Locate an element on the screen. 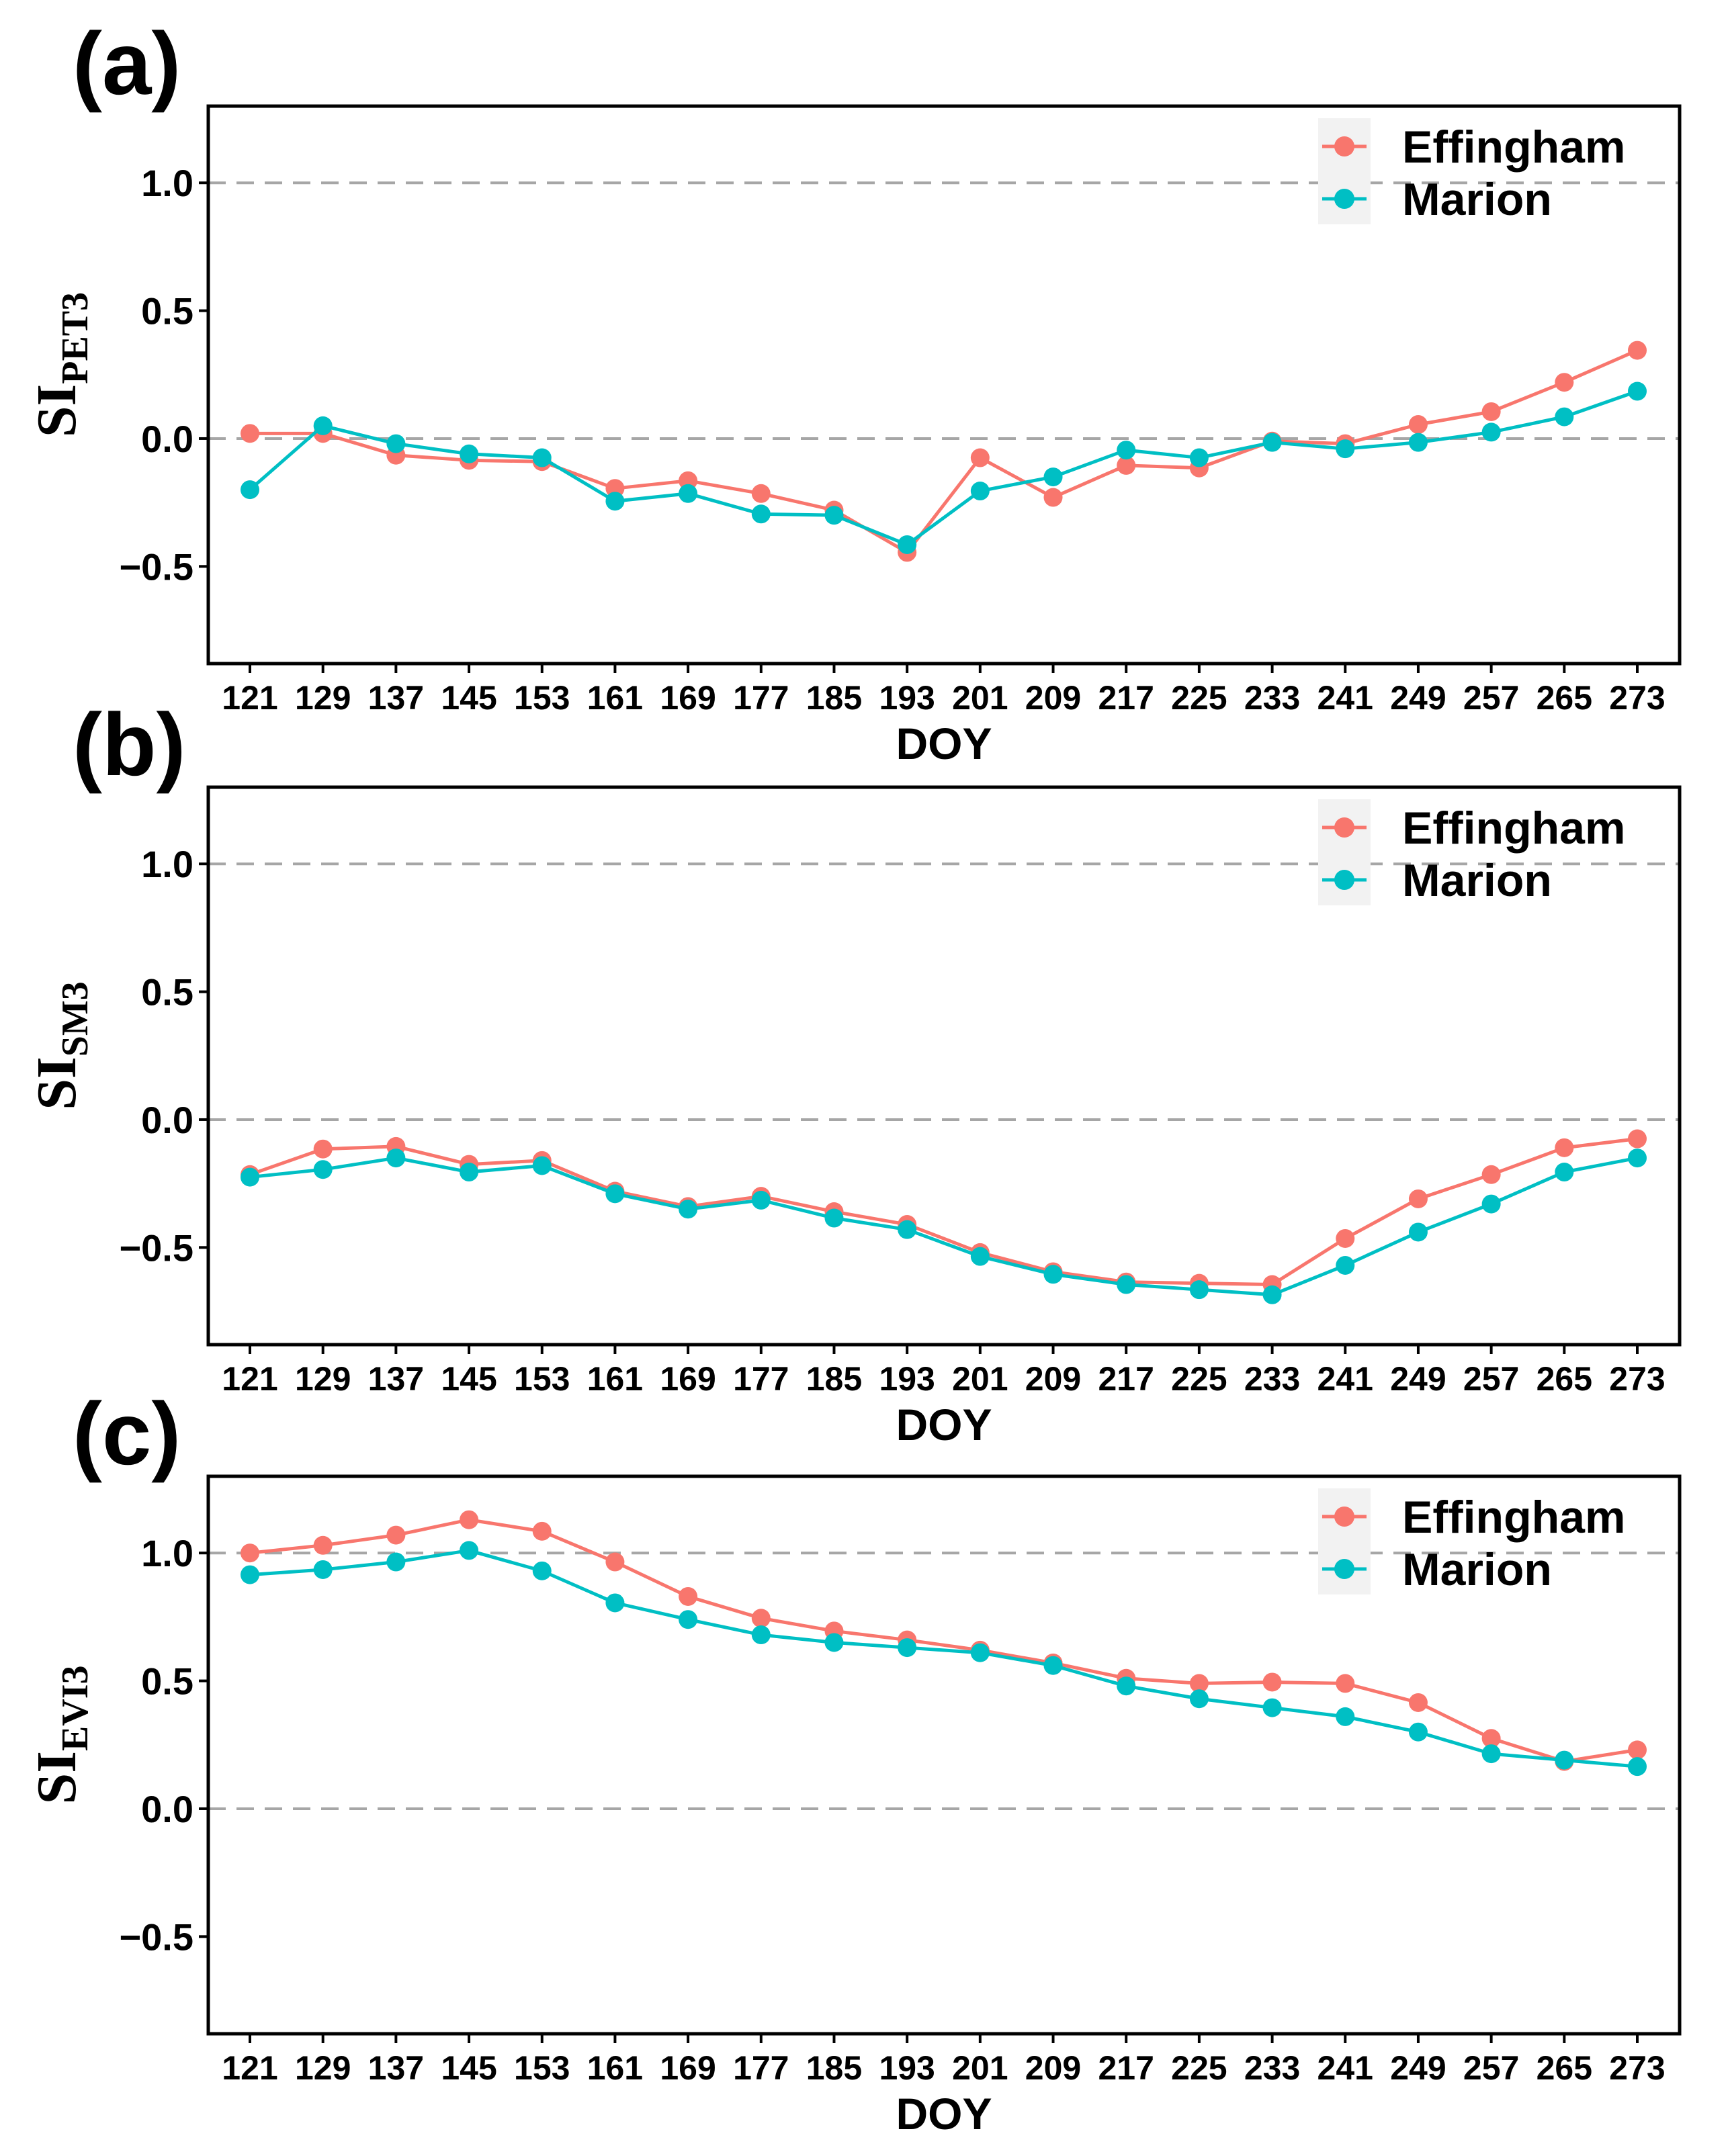  x-tick-label: 145 is located at coordinates (468, 698).